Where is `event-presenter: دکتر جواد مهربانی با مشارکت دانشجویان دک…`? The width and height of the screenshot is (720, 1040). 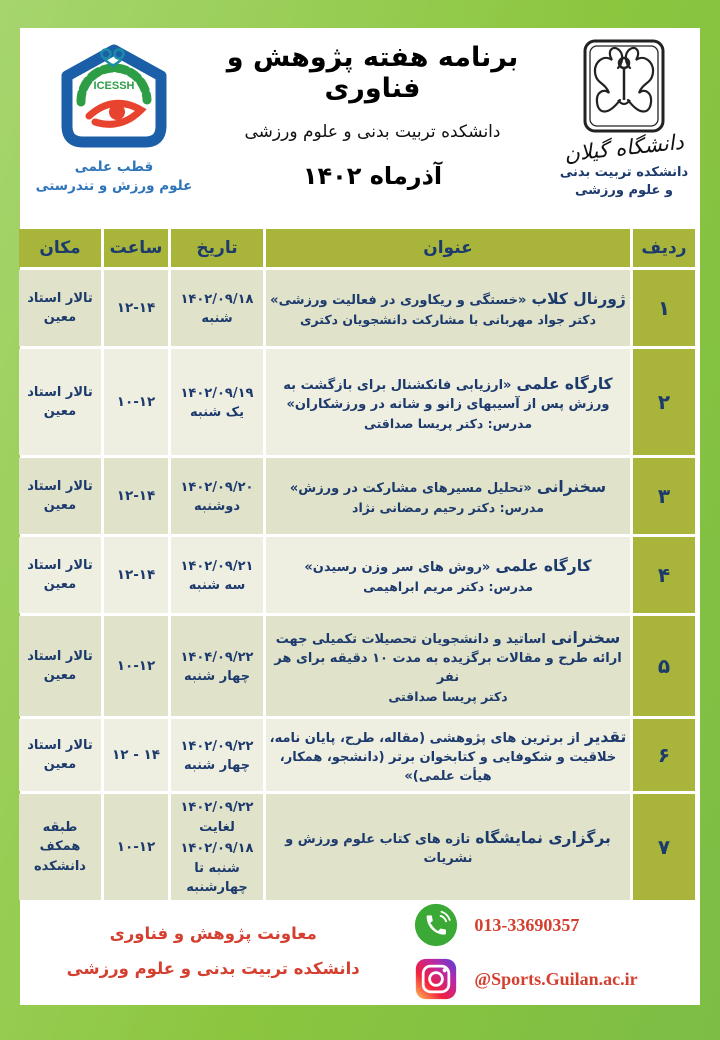 event-presenter: دکتر جواد مهربانی با مشارکت دانشجویان دک… is located at coordinates (448, 319).